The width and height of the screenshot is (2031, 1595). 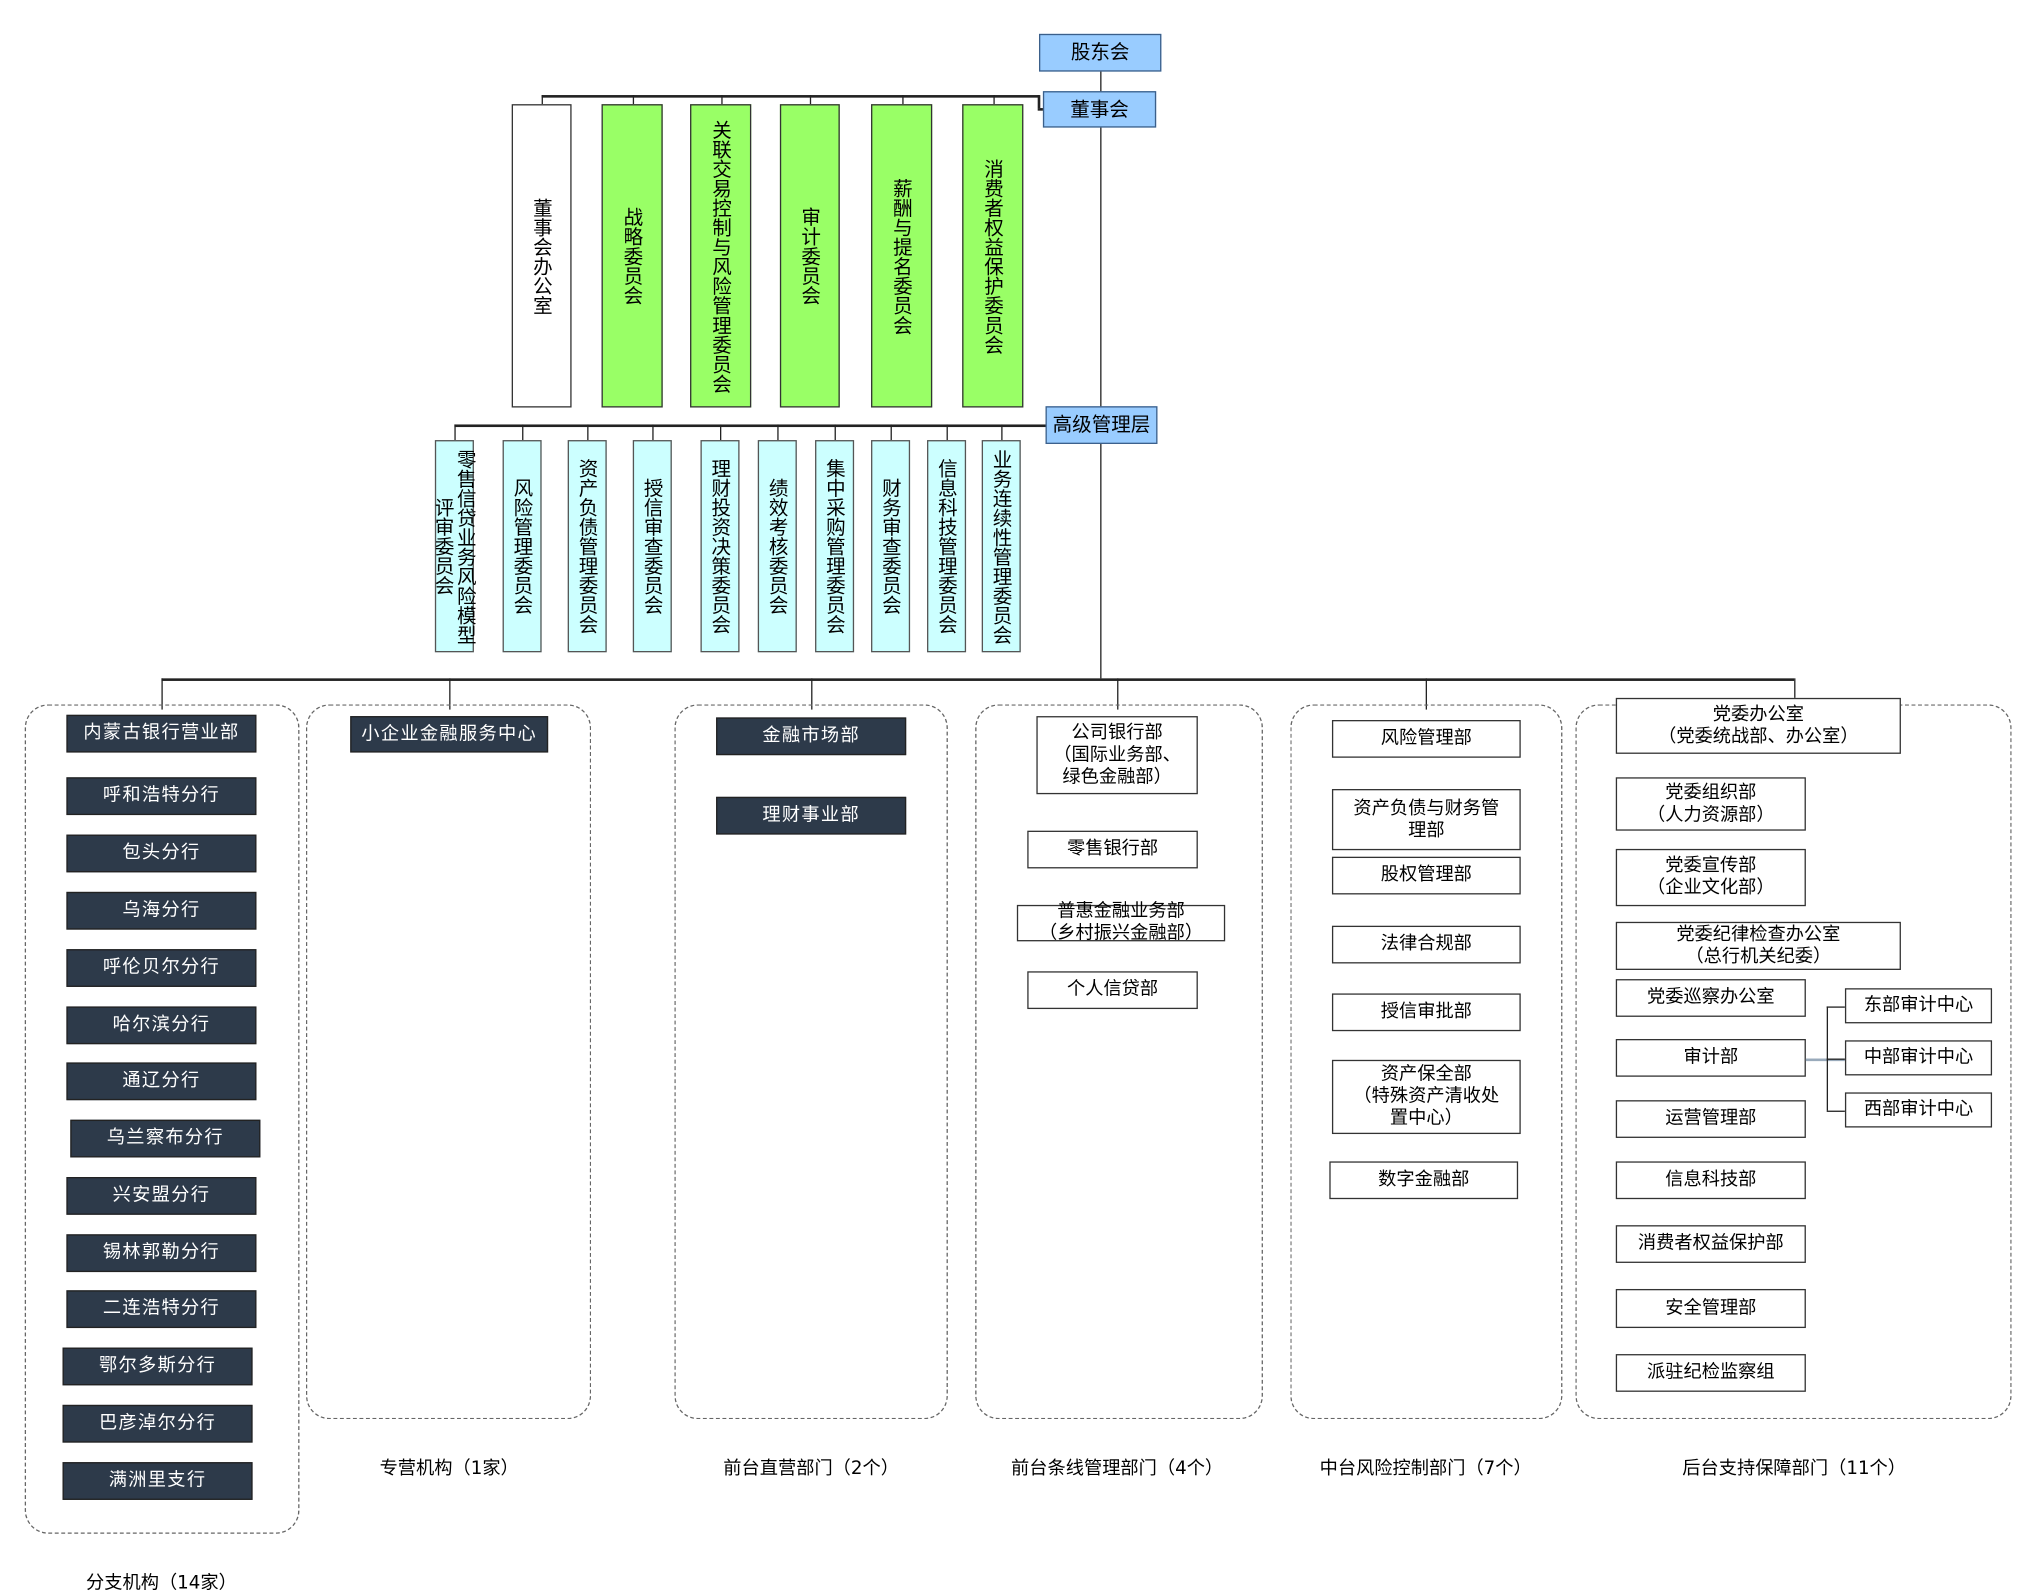 I want to click on senior-committee: 资产负债管理委员会, so click(x=587, y=546).